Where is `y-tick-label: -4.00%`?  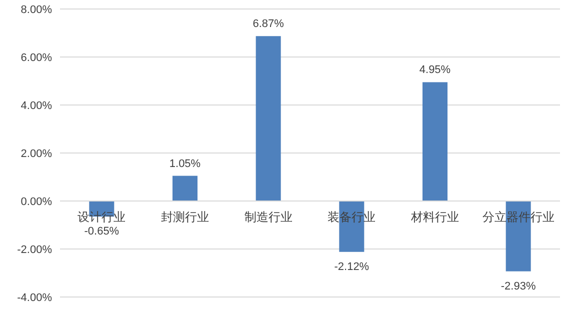 y-tick-label: -4.00% is located at coordinates (34, 298).